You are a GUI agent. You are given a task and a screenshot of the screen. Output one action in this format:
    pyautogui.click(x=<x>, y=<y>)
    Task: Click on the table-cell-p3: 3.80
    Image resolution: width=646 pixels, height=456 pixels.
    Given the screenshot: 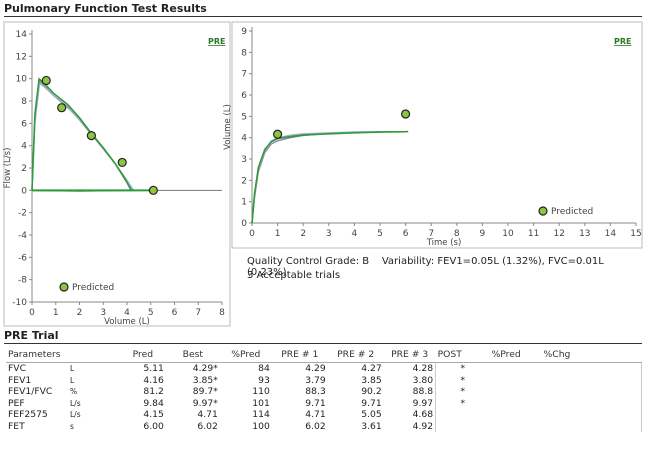 What is the action you would take?
    pyautogui.click(x=423, y=380)
    